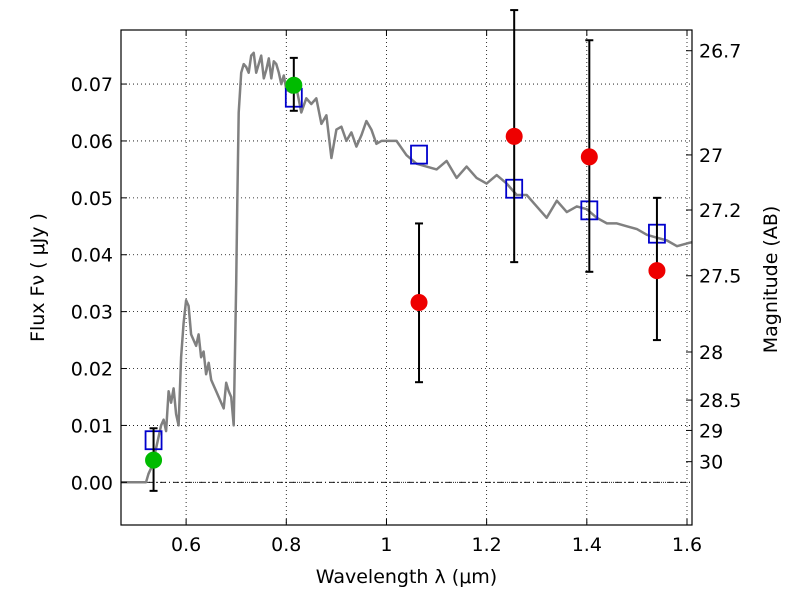 This screenshot has height=600, width=800. Describe the element at coordinates (186, 545) in the screenshot. I see `x-tick-label: 0.6` at that location.